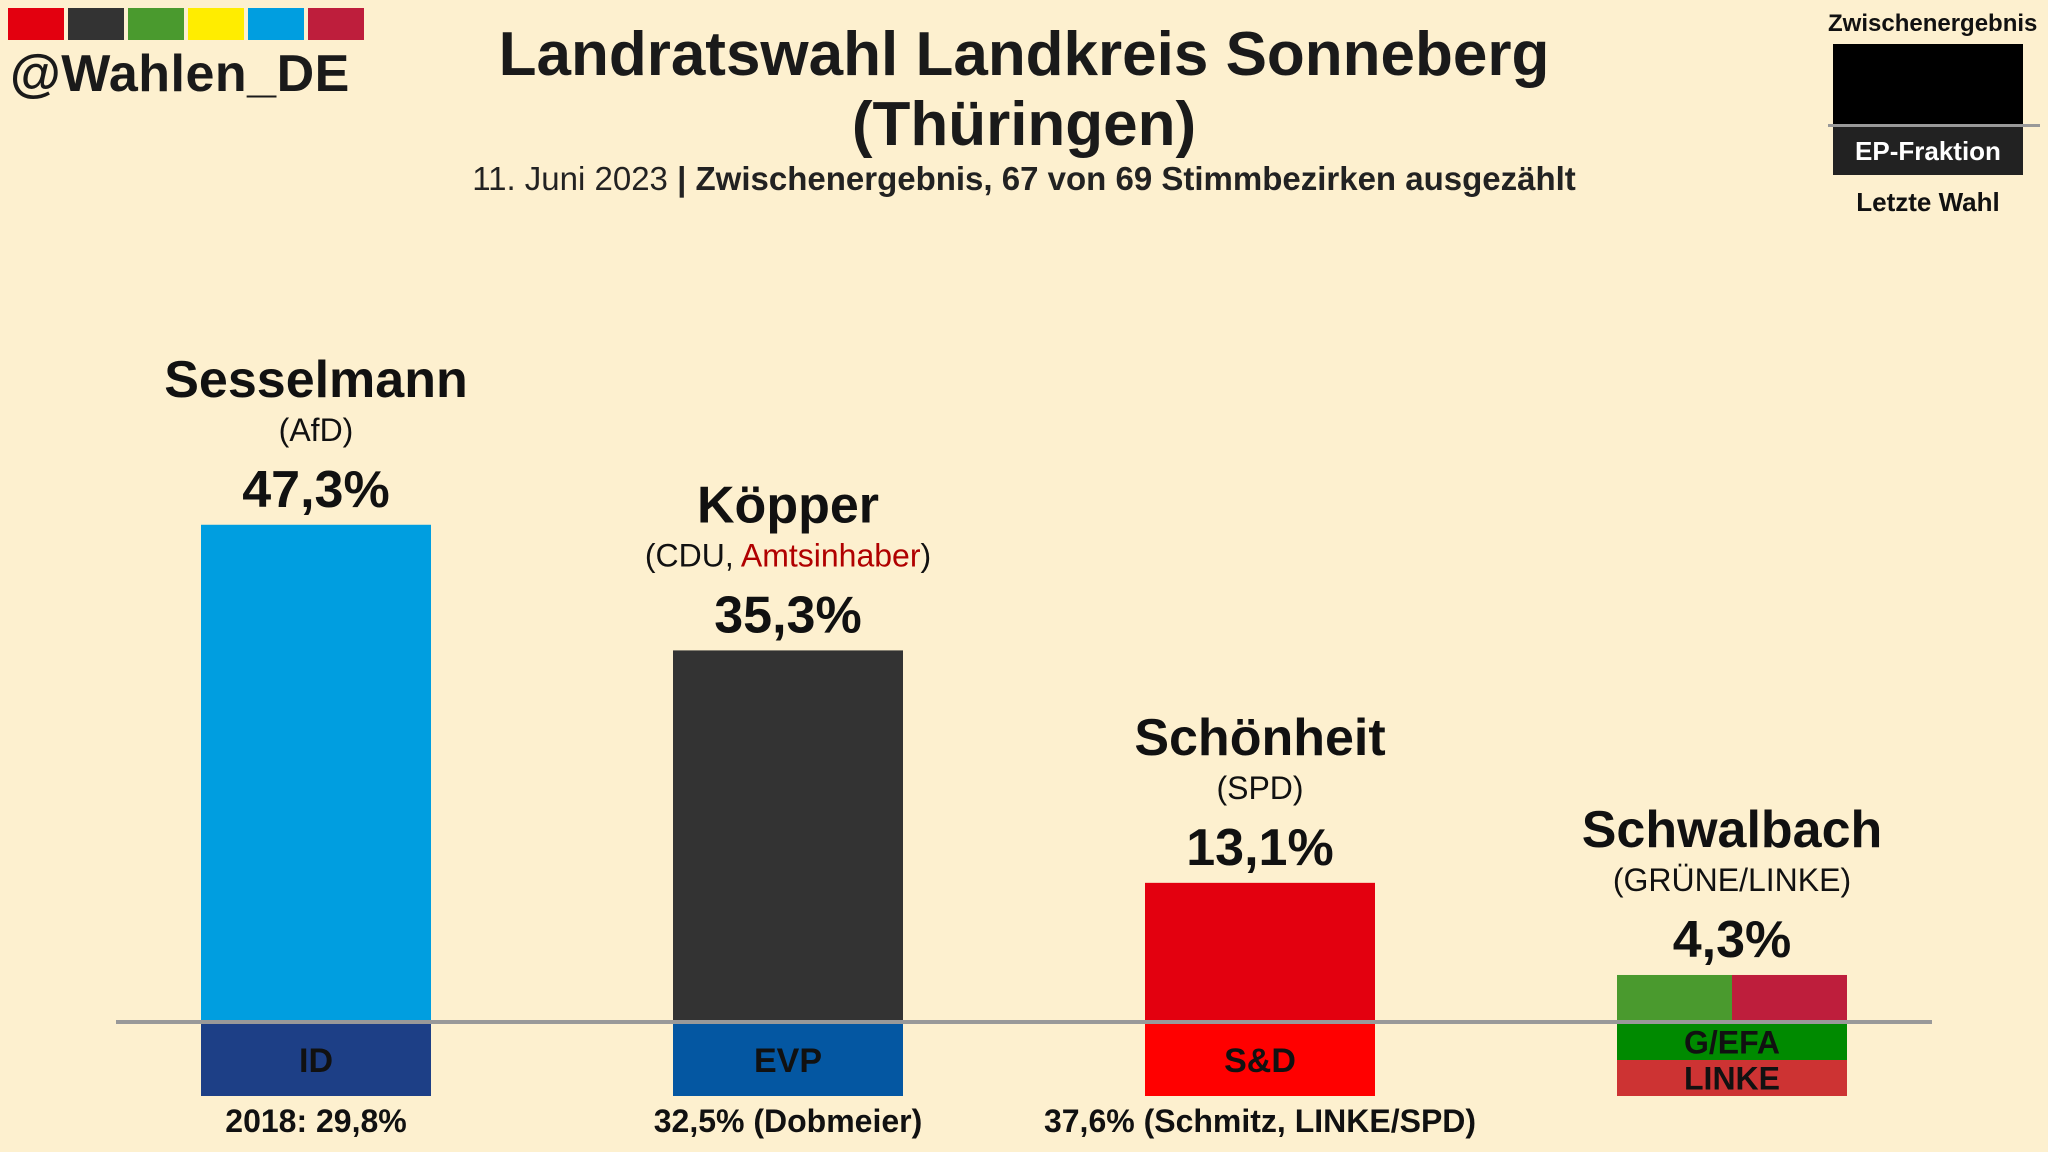  Describe the element at coordinates (1024, 1022) in the screenshot. I see `axis-baseline` at that location.